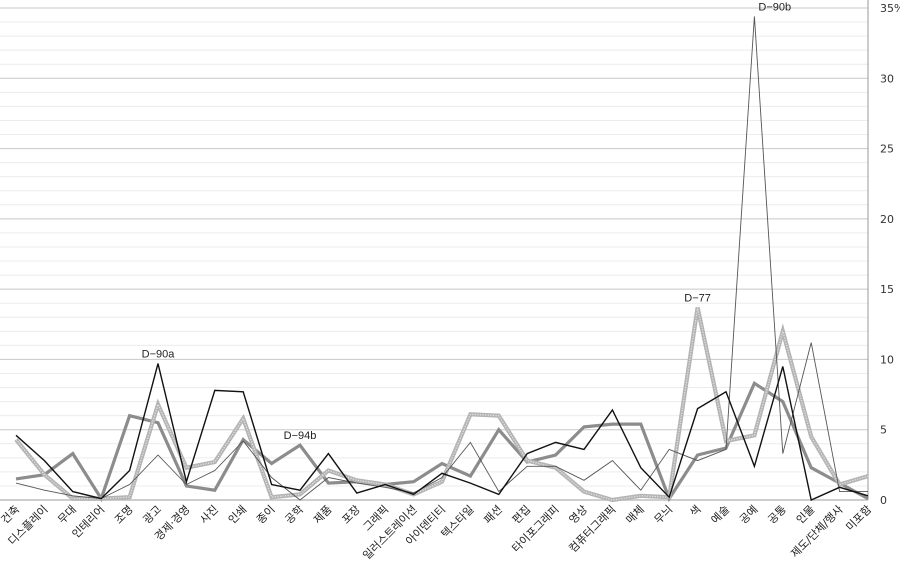 This screenshot has height=564, width=900. I want to click on x-category-label: 종이, so click(266, 515).